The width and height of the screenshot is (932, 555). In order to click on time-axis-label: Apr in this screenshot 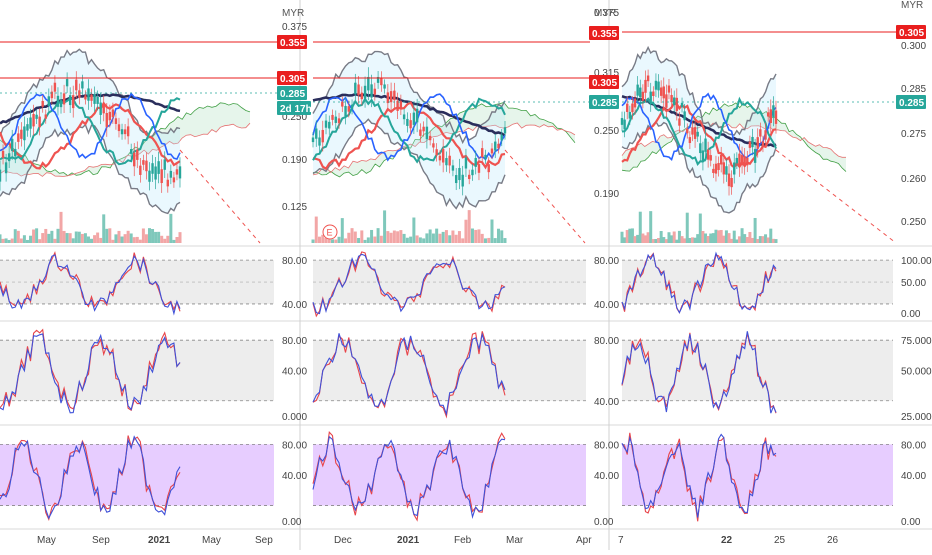, I will do `click(584, 540)`.